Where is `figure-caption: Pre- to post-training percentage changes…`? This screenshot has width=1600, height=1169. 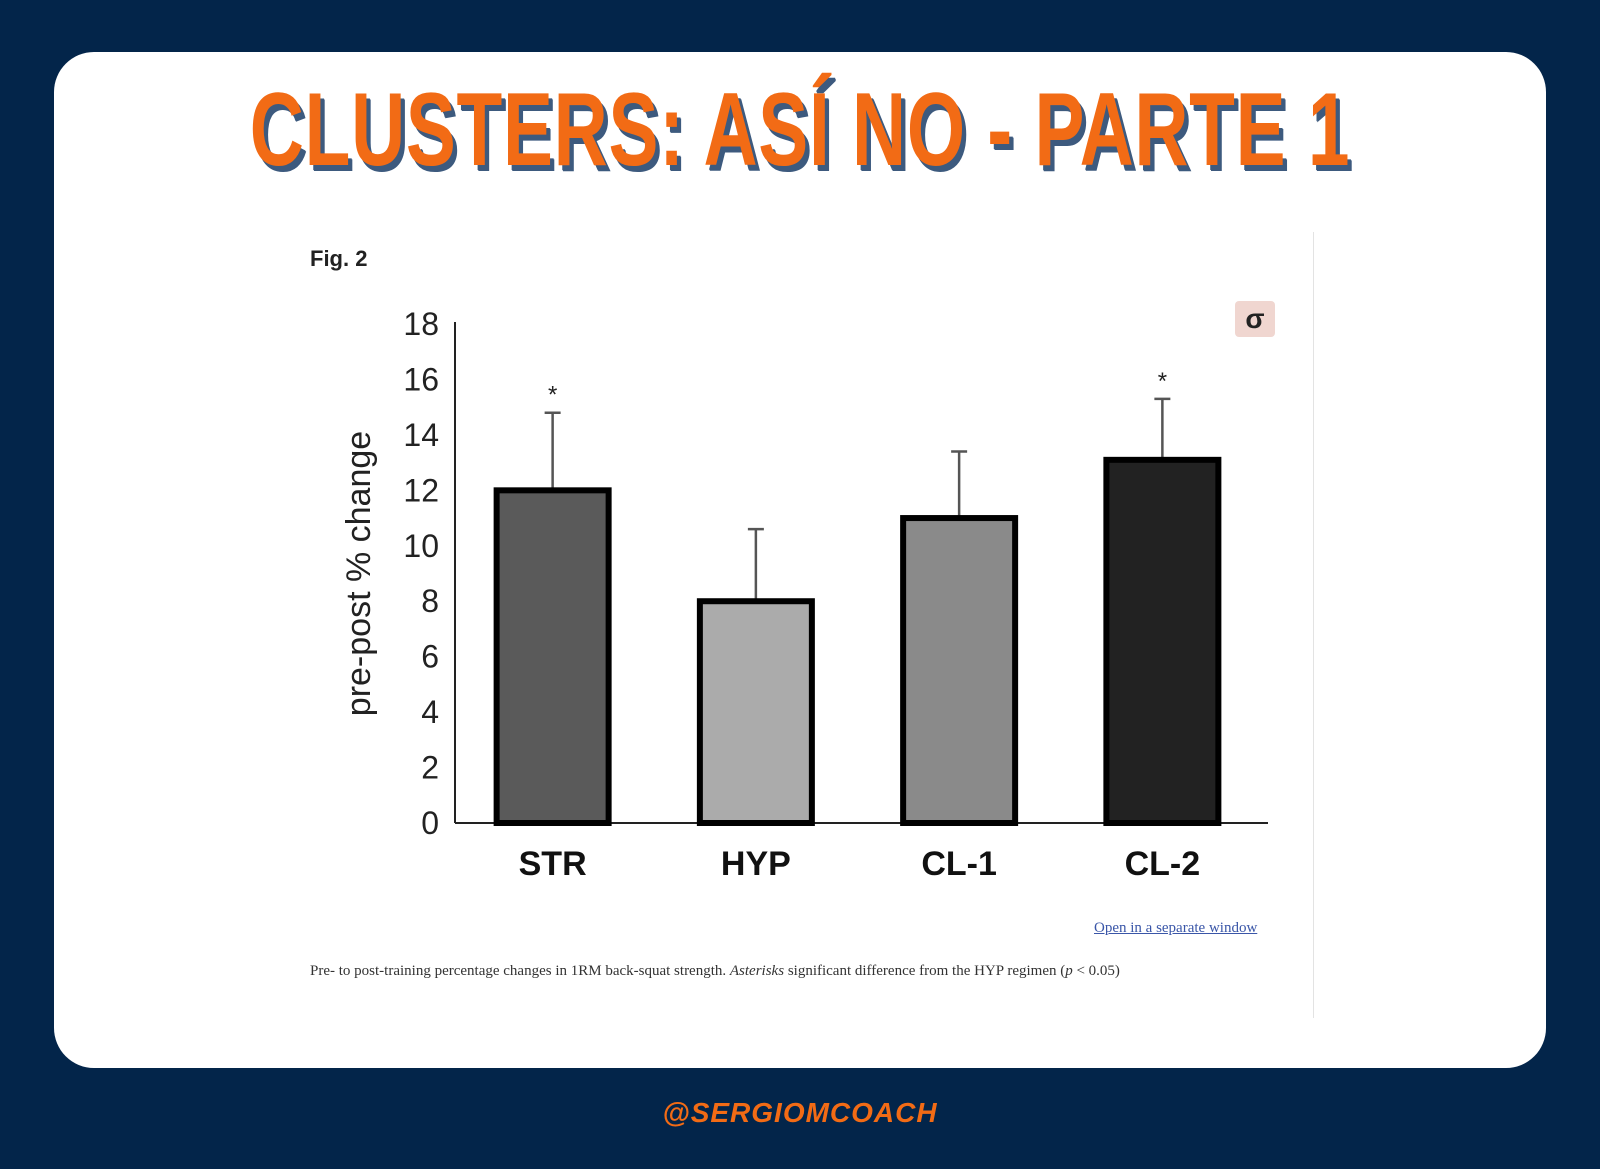
figure-caption: Pre- to post-training percentage changes… is located at coordinates (810, 971).